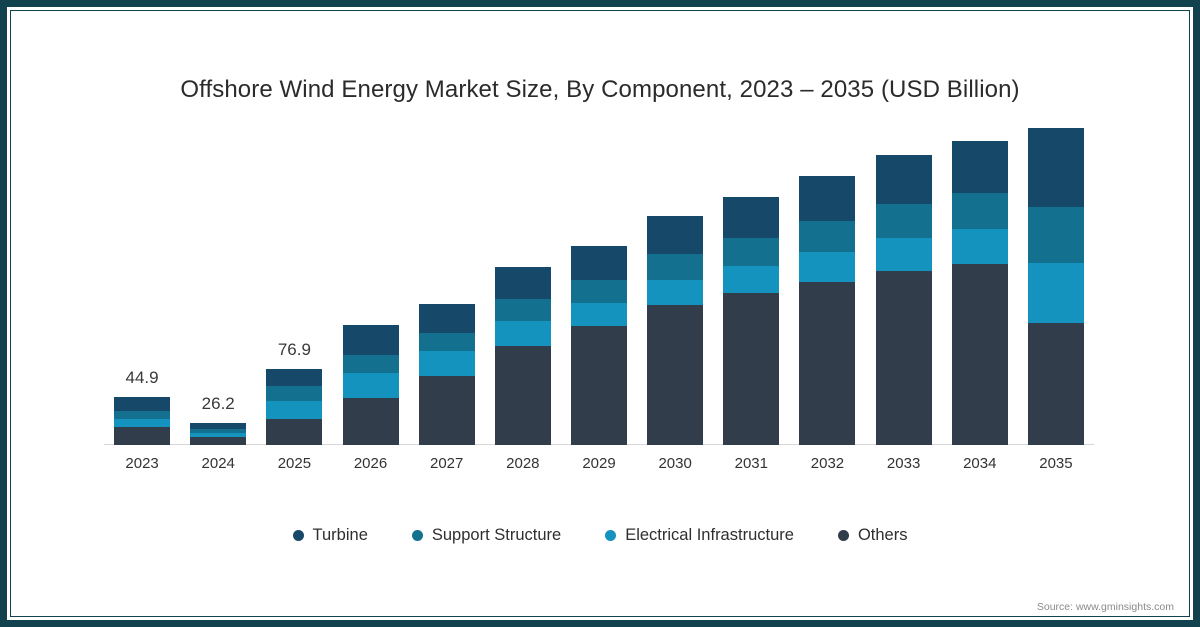 This screenshot has height=627, width=1200. What do you see at coordinates (447, 463) in the screenshot?
I see `x-axis-tick-2027: 2027` at bounding box center [447, 463].